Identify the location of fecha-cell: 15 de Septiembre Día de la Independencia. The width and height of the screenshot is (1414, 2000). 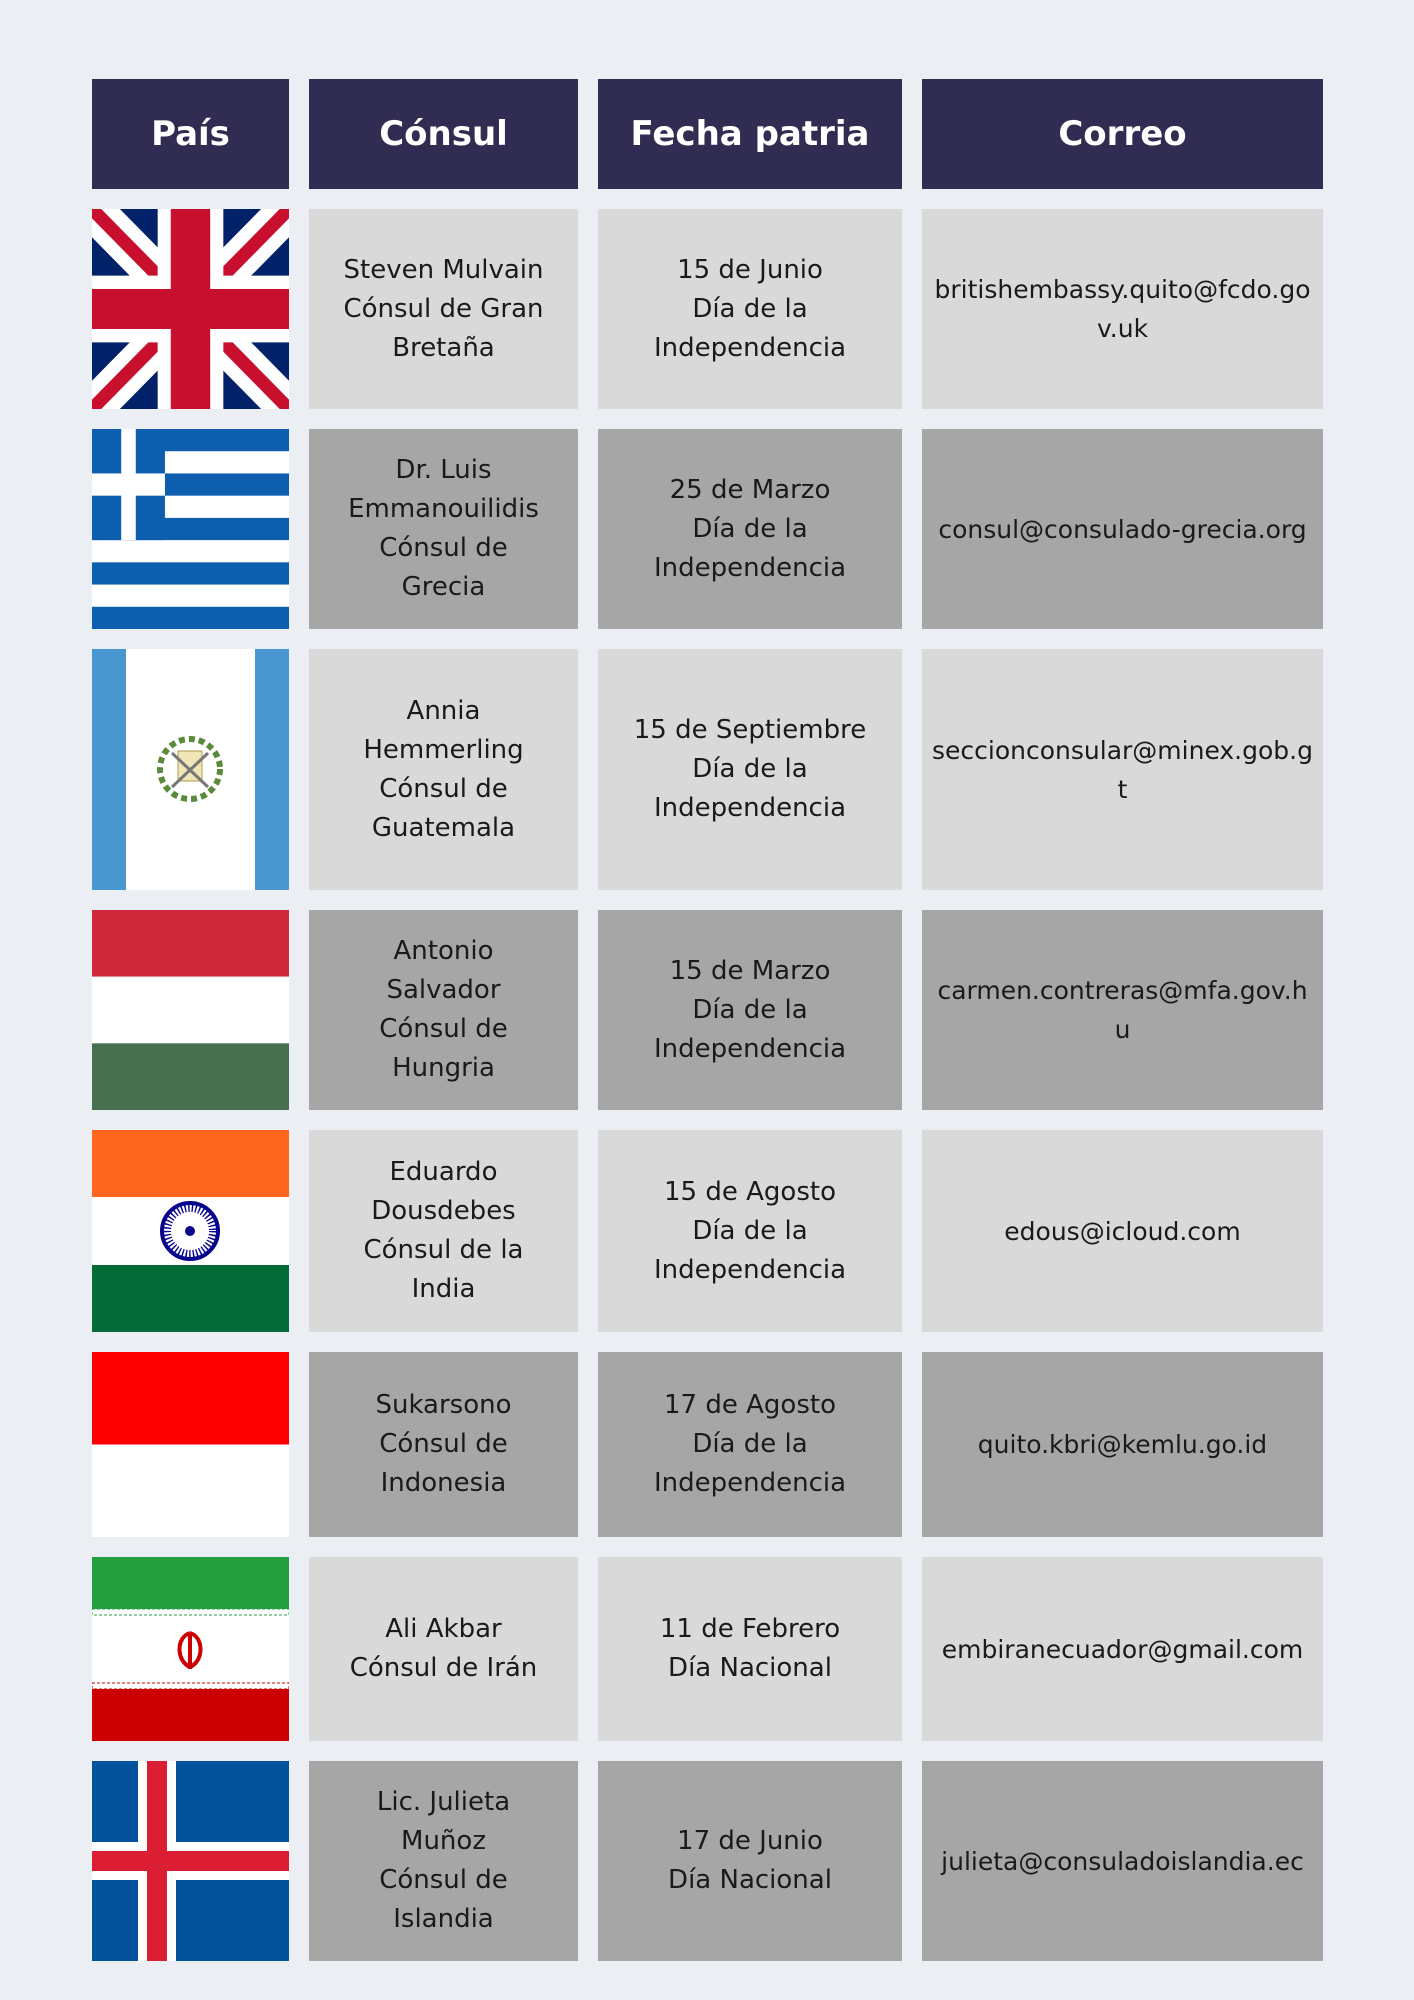
(750, 769).